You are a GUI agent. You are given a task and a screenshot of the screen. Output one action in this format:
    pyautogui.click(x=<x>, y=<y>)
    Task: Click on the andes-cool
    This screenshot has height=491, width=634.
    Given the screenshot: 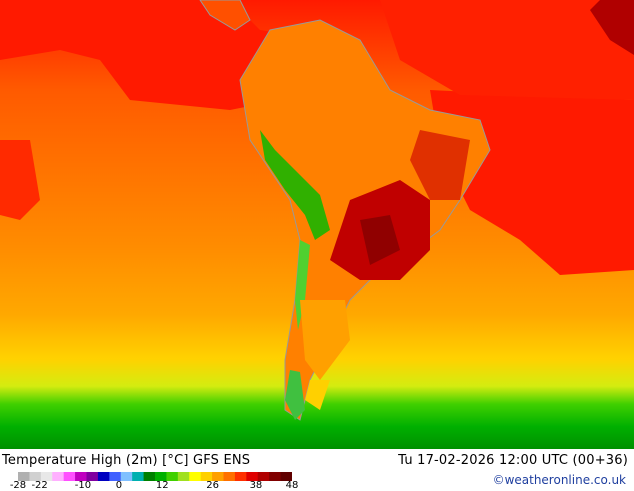 What is the action you would take?
    pyautogui.click(x=295, y=185)
    